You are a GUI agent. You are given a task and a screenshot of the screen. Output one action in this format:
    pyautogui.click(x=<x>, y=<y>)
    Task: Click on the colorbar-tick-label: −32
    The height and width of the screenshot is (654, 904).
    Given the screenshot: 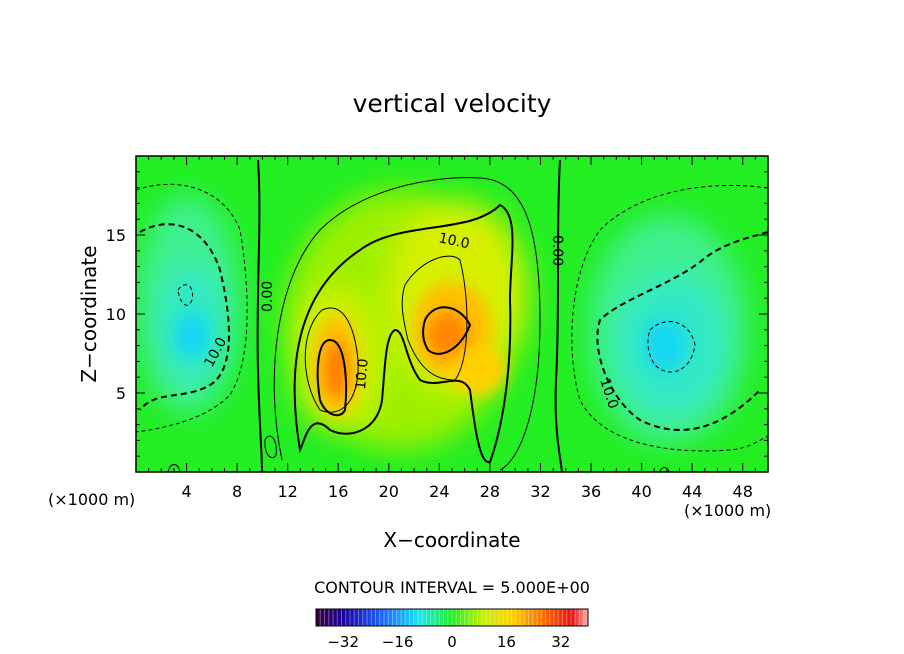 What is the action you would take?
    pyautogui.click(x=343, y=642)
    